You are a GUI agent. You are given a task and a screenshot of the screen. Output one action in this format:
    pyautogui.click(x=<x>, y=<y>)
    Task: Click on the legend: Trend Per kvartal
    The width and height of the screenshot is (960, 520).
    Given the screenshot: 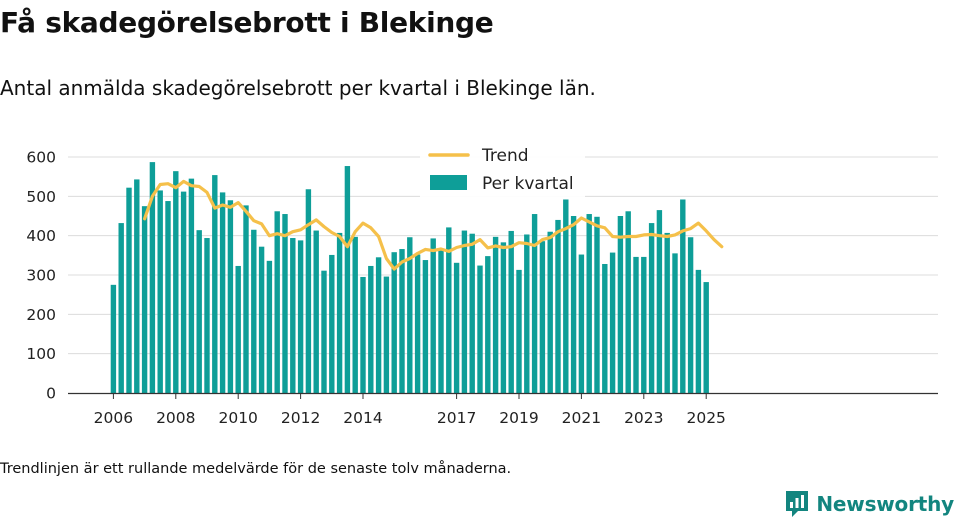 What is the action you would take?
    pyautogui.click(x=502, y=170)
    